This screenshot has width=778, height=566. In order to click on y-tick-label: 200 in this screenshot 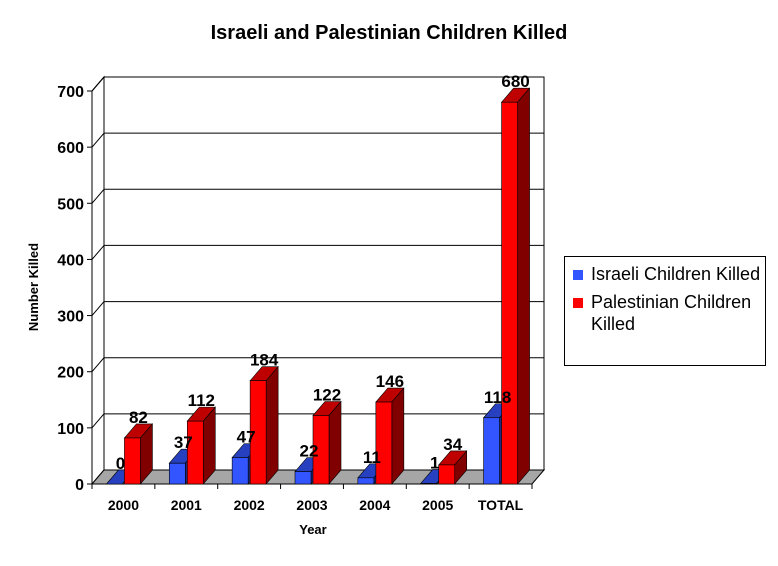, I will do `click(70, 373)`.